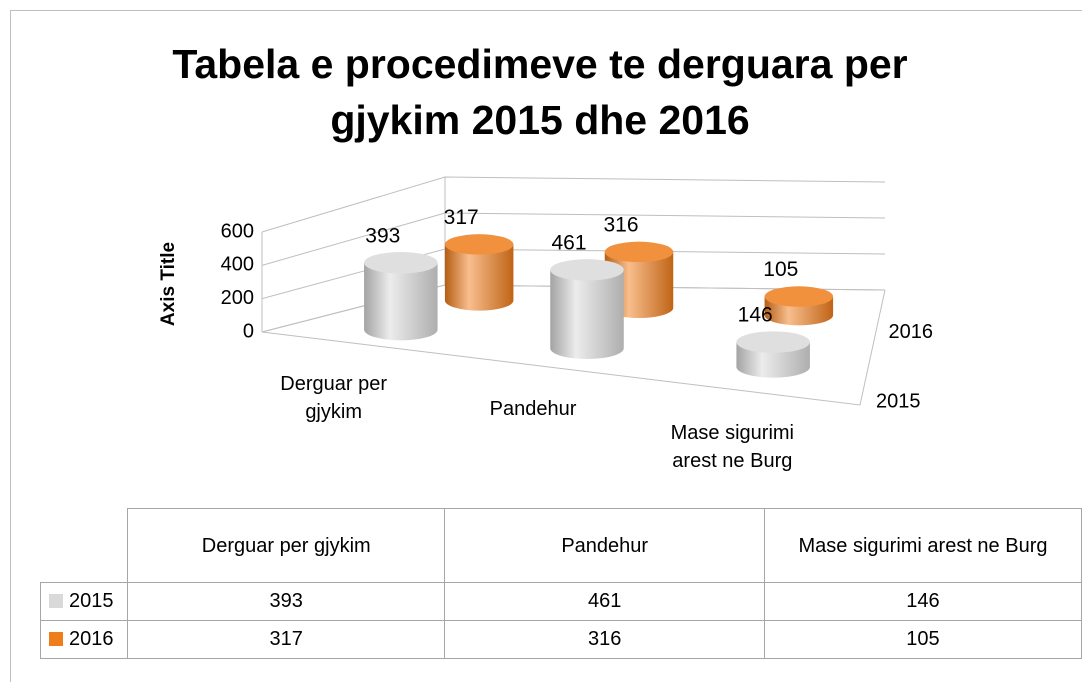 This screenshot has width=1082, height=682. I want to click on table-value: 105, so click(922, 639).